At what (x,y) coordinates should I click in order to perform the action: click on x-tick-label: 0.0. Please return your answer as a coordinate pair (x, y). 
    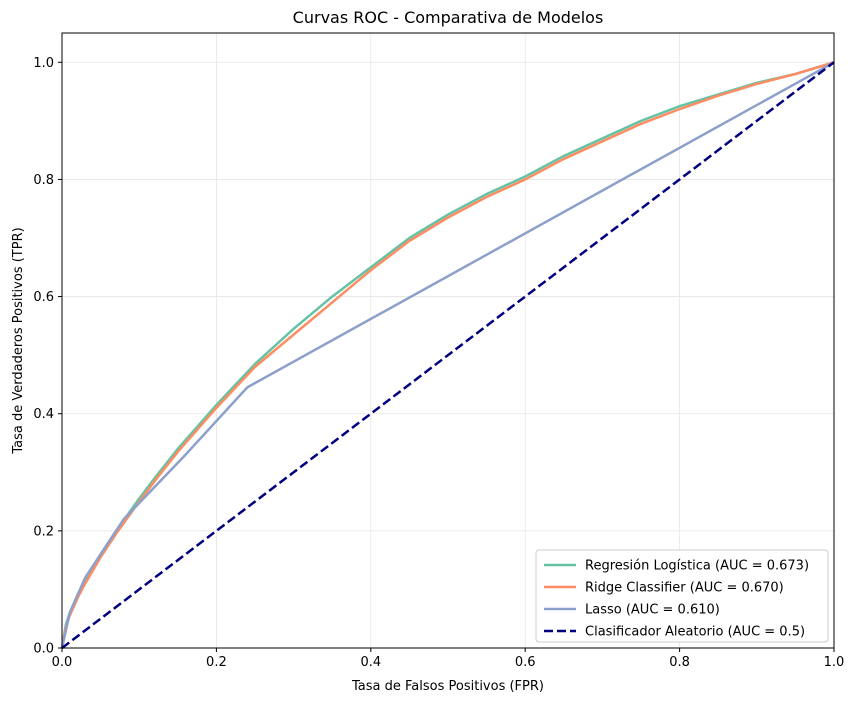
    Looking at the image, I should click on (62, 662).